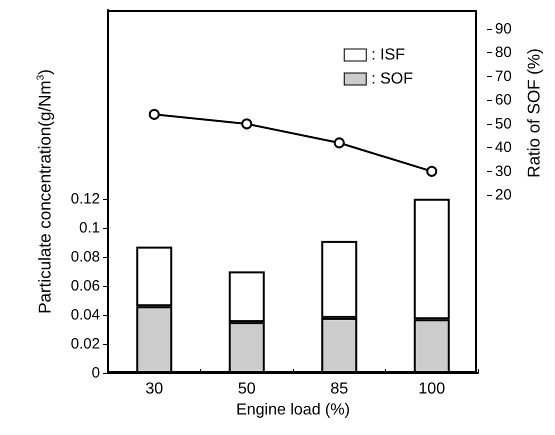  What do you see at coordinates (85, 285) in the screenshot?
I see `y-tick-label: 0.06` at bounding box center [85, 285].